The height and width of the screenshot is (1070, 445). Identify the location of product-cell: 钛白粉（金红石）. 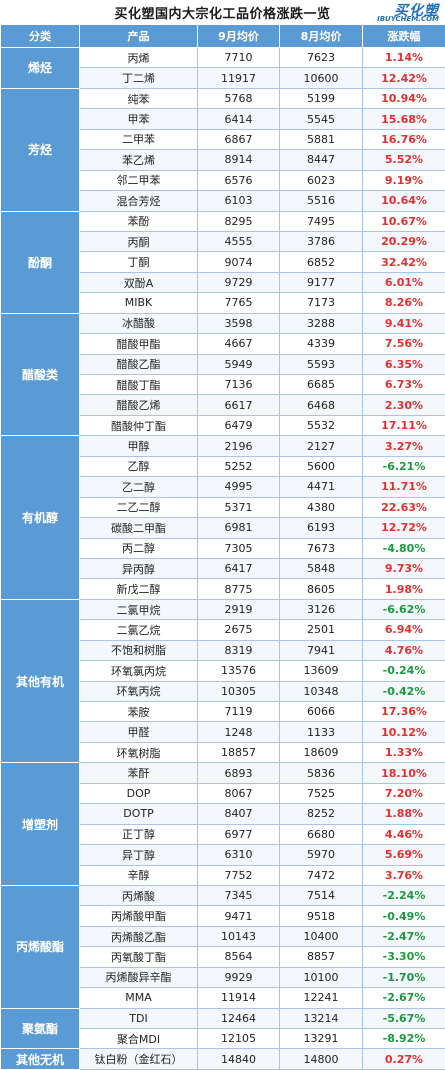
(139, 1059).